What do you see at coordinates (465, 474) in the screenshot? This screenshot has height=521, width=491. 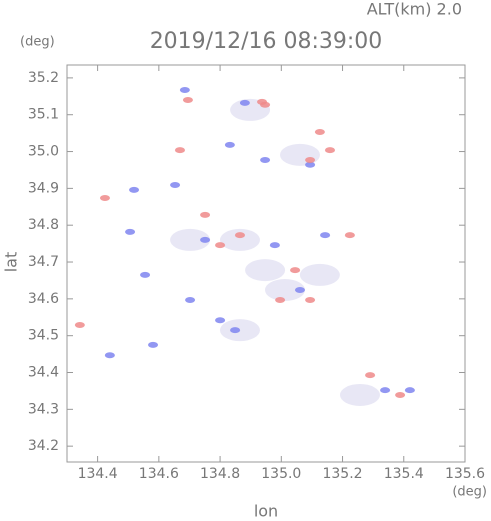 I see `x-tick-label: 135.6` at bounding box center [465, 474].